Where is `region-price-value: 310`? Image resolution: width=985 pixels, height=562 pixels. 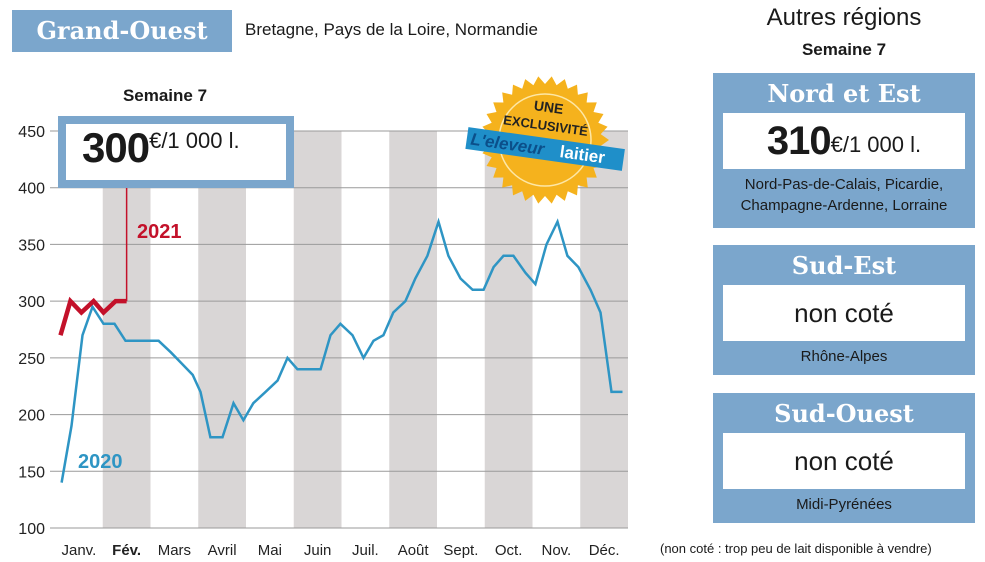
region-price-value: 310 is located at coordinates (799, 140).